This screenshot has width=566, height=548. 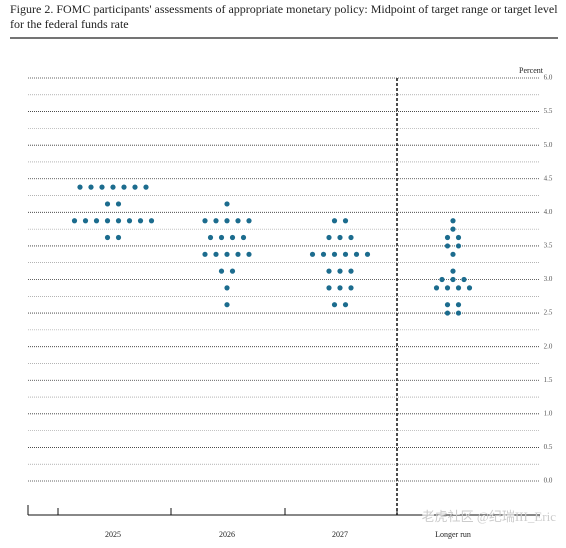 I want to click on y-tick-label: 2.0, so click(x=548, y=346).